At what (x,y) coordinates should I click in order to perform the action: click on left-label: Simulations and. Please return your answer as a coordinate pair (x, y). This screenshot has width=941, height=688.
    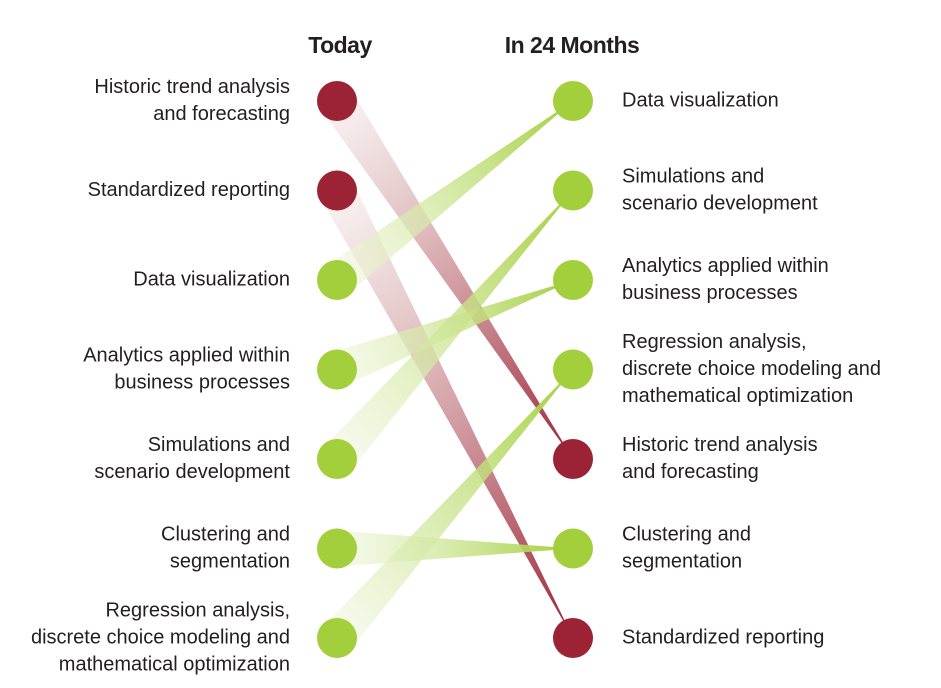
    Looking at the image, I should click on (219, 445).